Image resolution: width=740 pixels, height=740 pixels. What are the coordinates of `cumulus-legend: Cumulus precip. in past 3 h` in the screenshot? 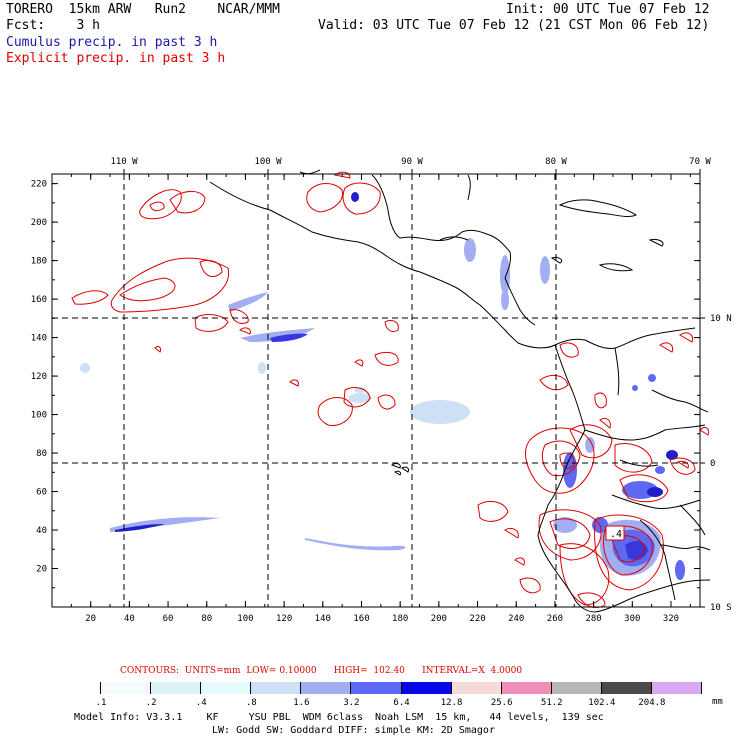 It's located at (112, 42).